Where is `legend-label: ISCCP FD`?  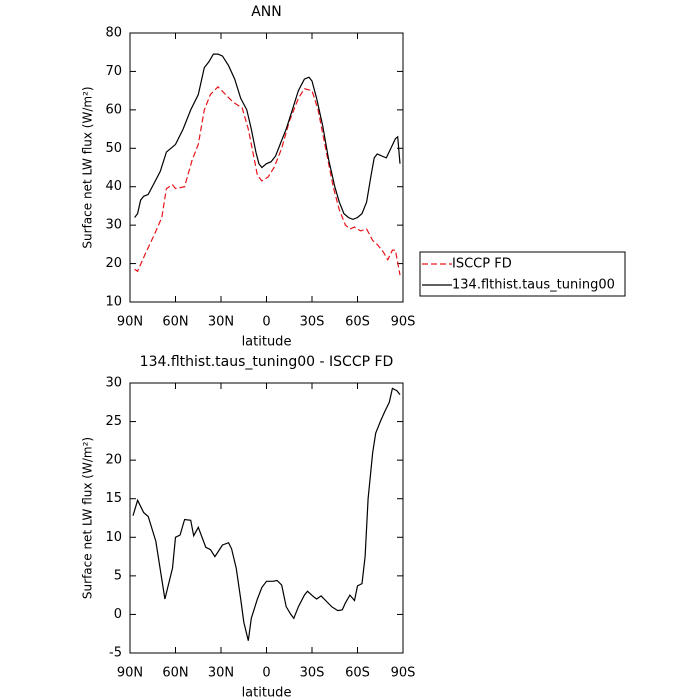 legend-label: ISCCP FD is located at coordinates (482, 264).